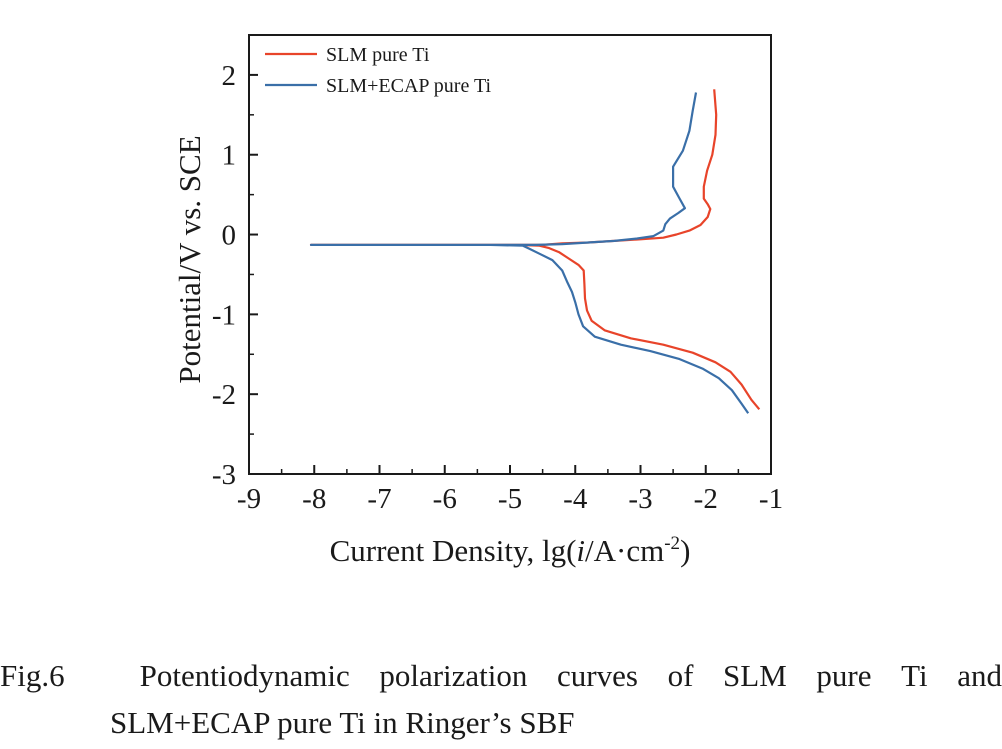 This screenshot has width=1002, height=749. What do you see at coordinates (914, 675) in the screenshot?
I see `caption-word: Ti` at bounding box center [914, 675].